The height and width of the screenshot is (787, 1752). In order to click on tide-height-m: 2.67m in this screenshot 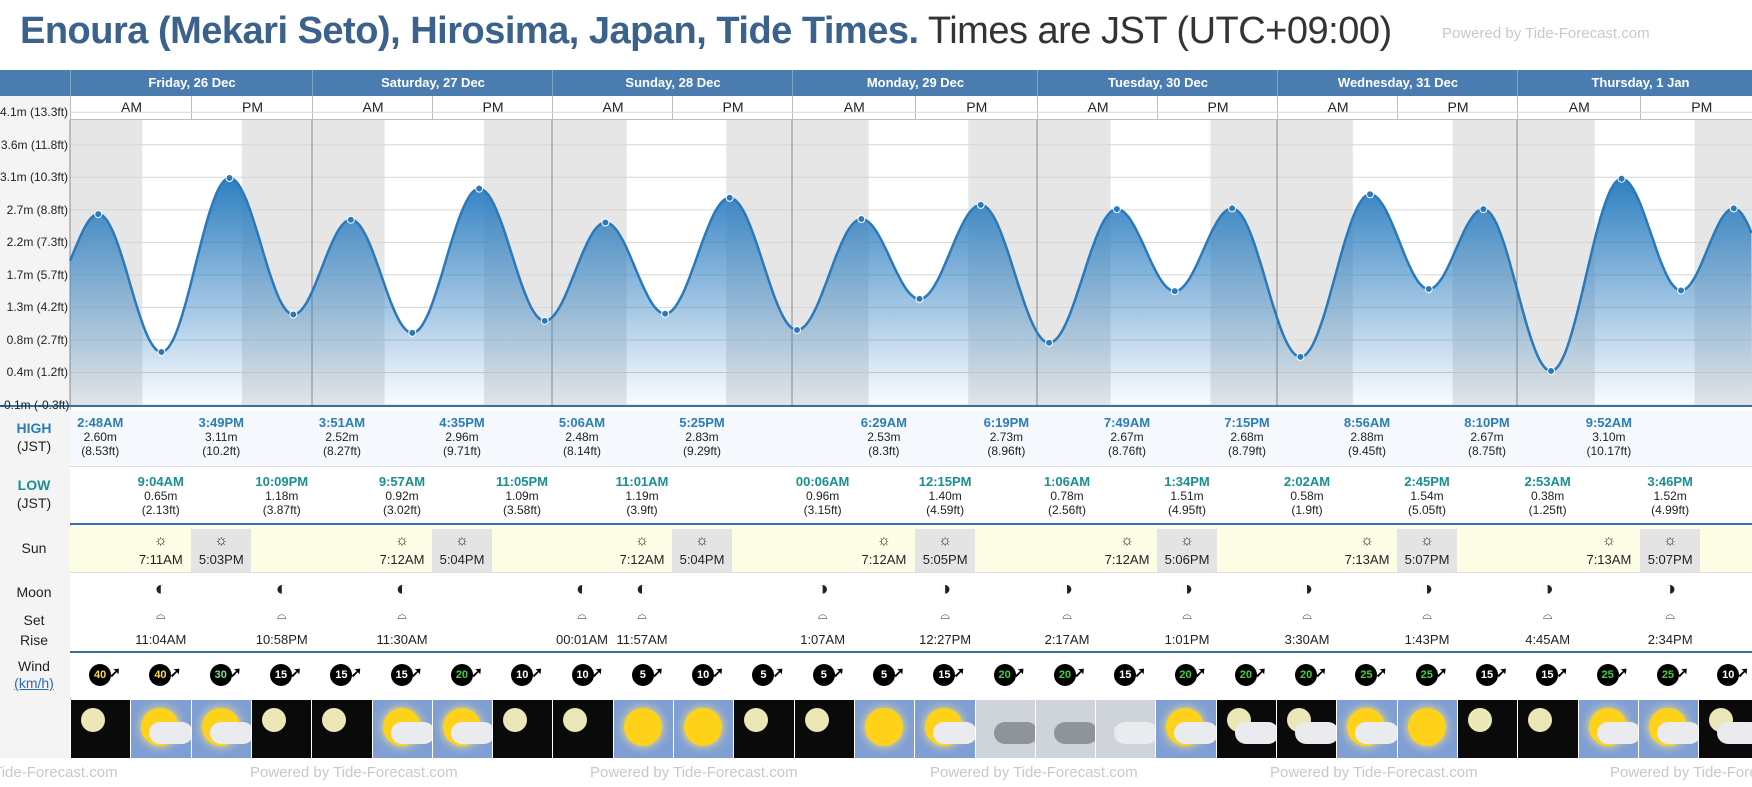, I will do `click(1487, 437)`.